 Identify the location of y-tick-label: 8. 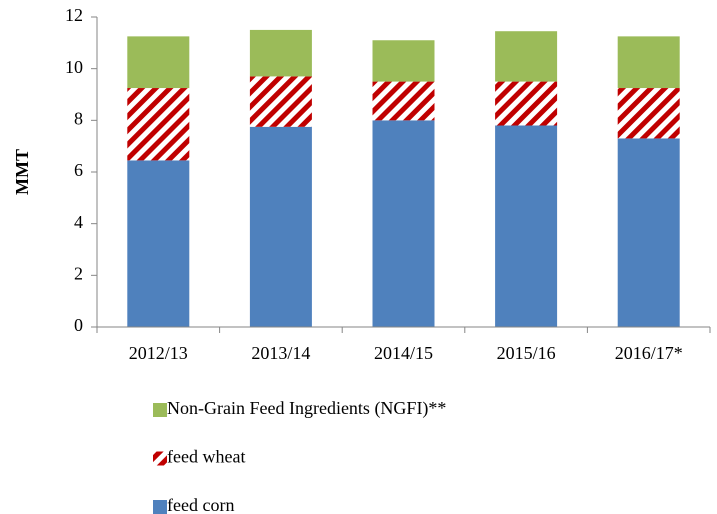
(78, 118).